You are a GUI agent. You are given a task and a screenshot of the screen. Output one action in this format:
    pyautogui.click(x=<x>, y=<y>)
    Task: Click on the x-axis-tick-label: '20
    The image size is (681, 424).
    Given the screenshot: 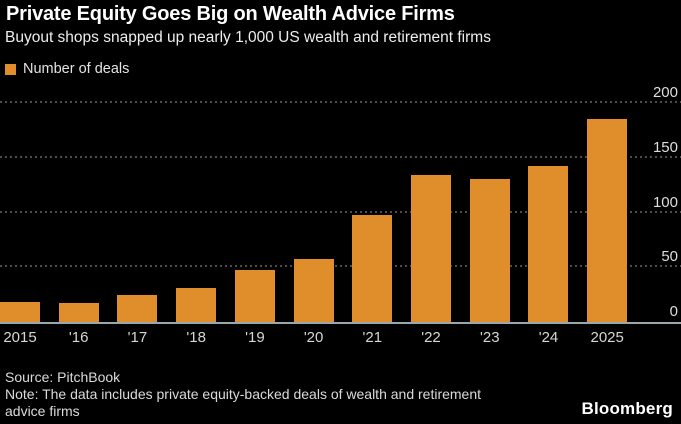 What is the action you would take?
    pyautogui.click(x=313, y=337)
    